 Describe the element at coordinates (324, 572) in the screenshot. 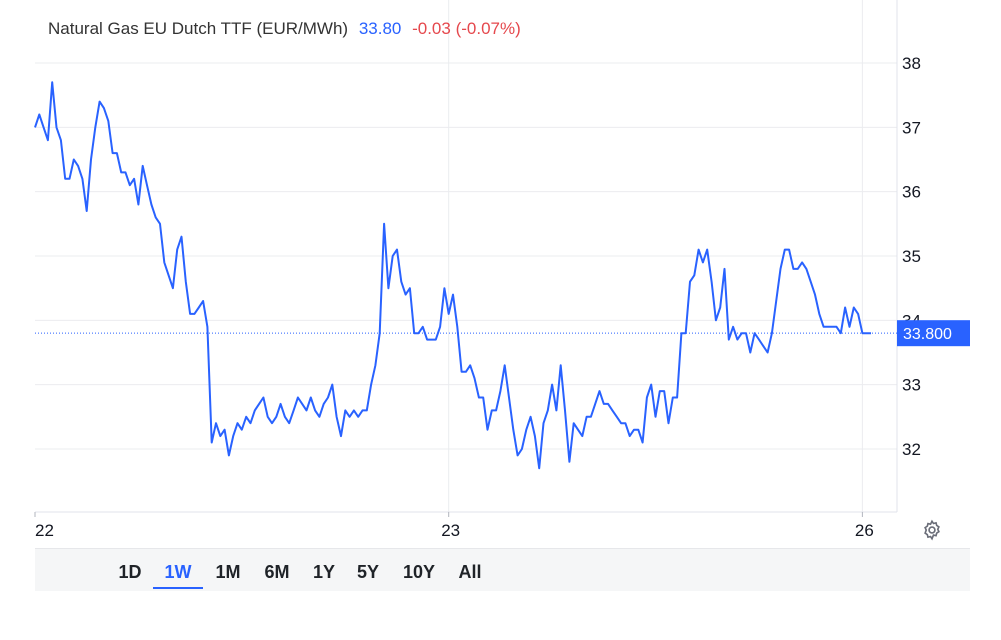

I see `range-1y-button: 1Y` at that location.